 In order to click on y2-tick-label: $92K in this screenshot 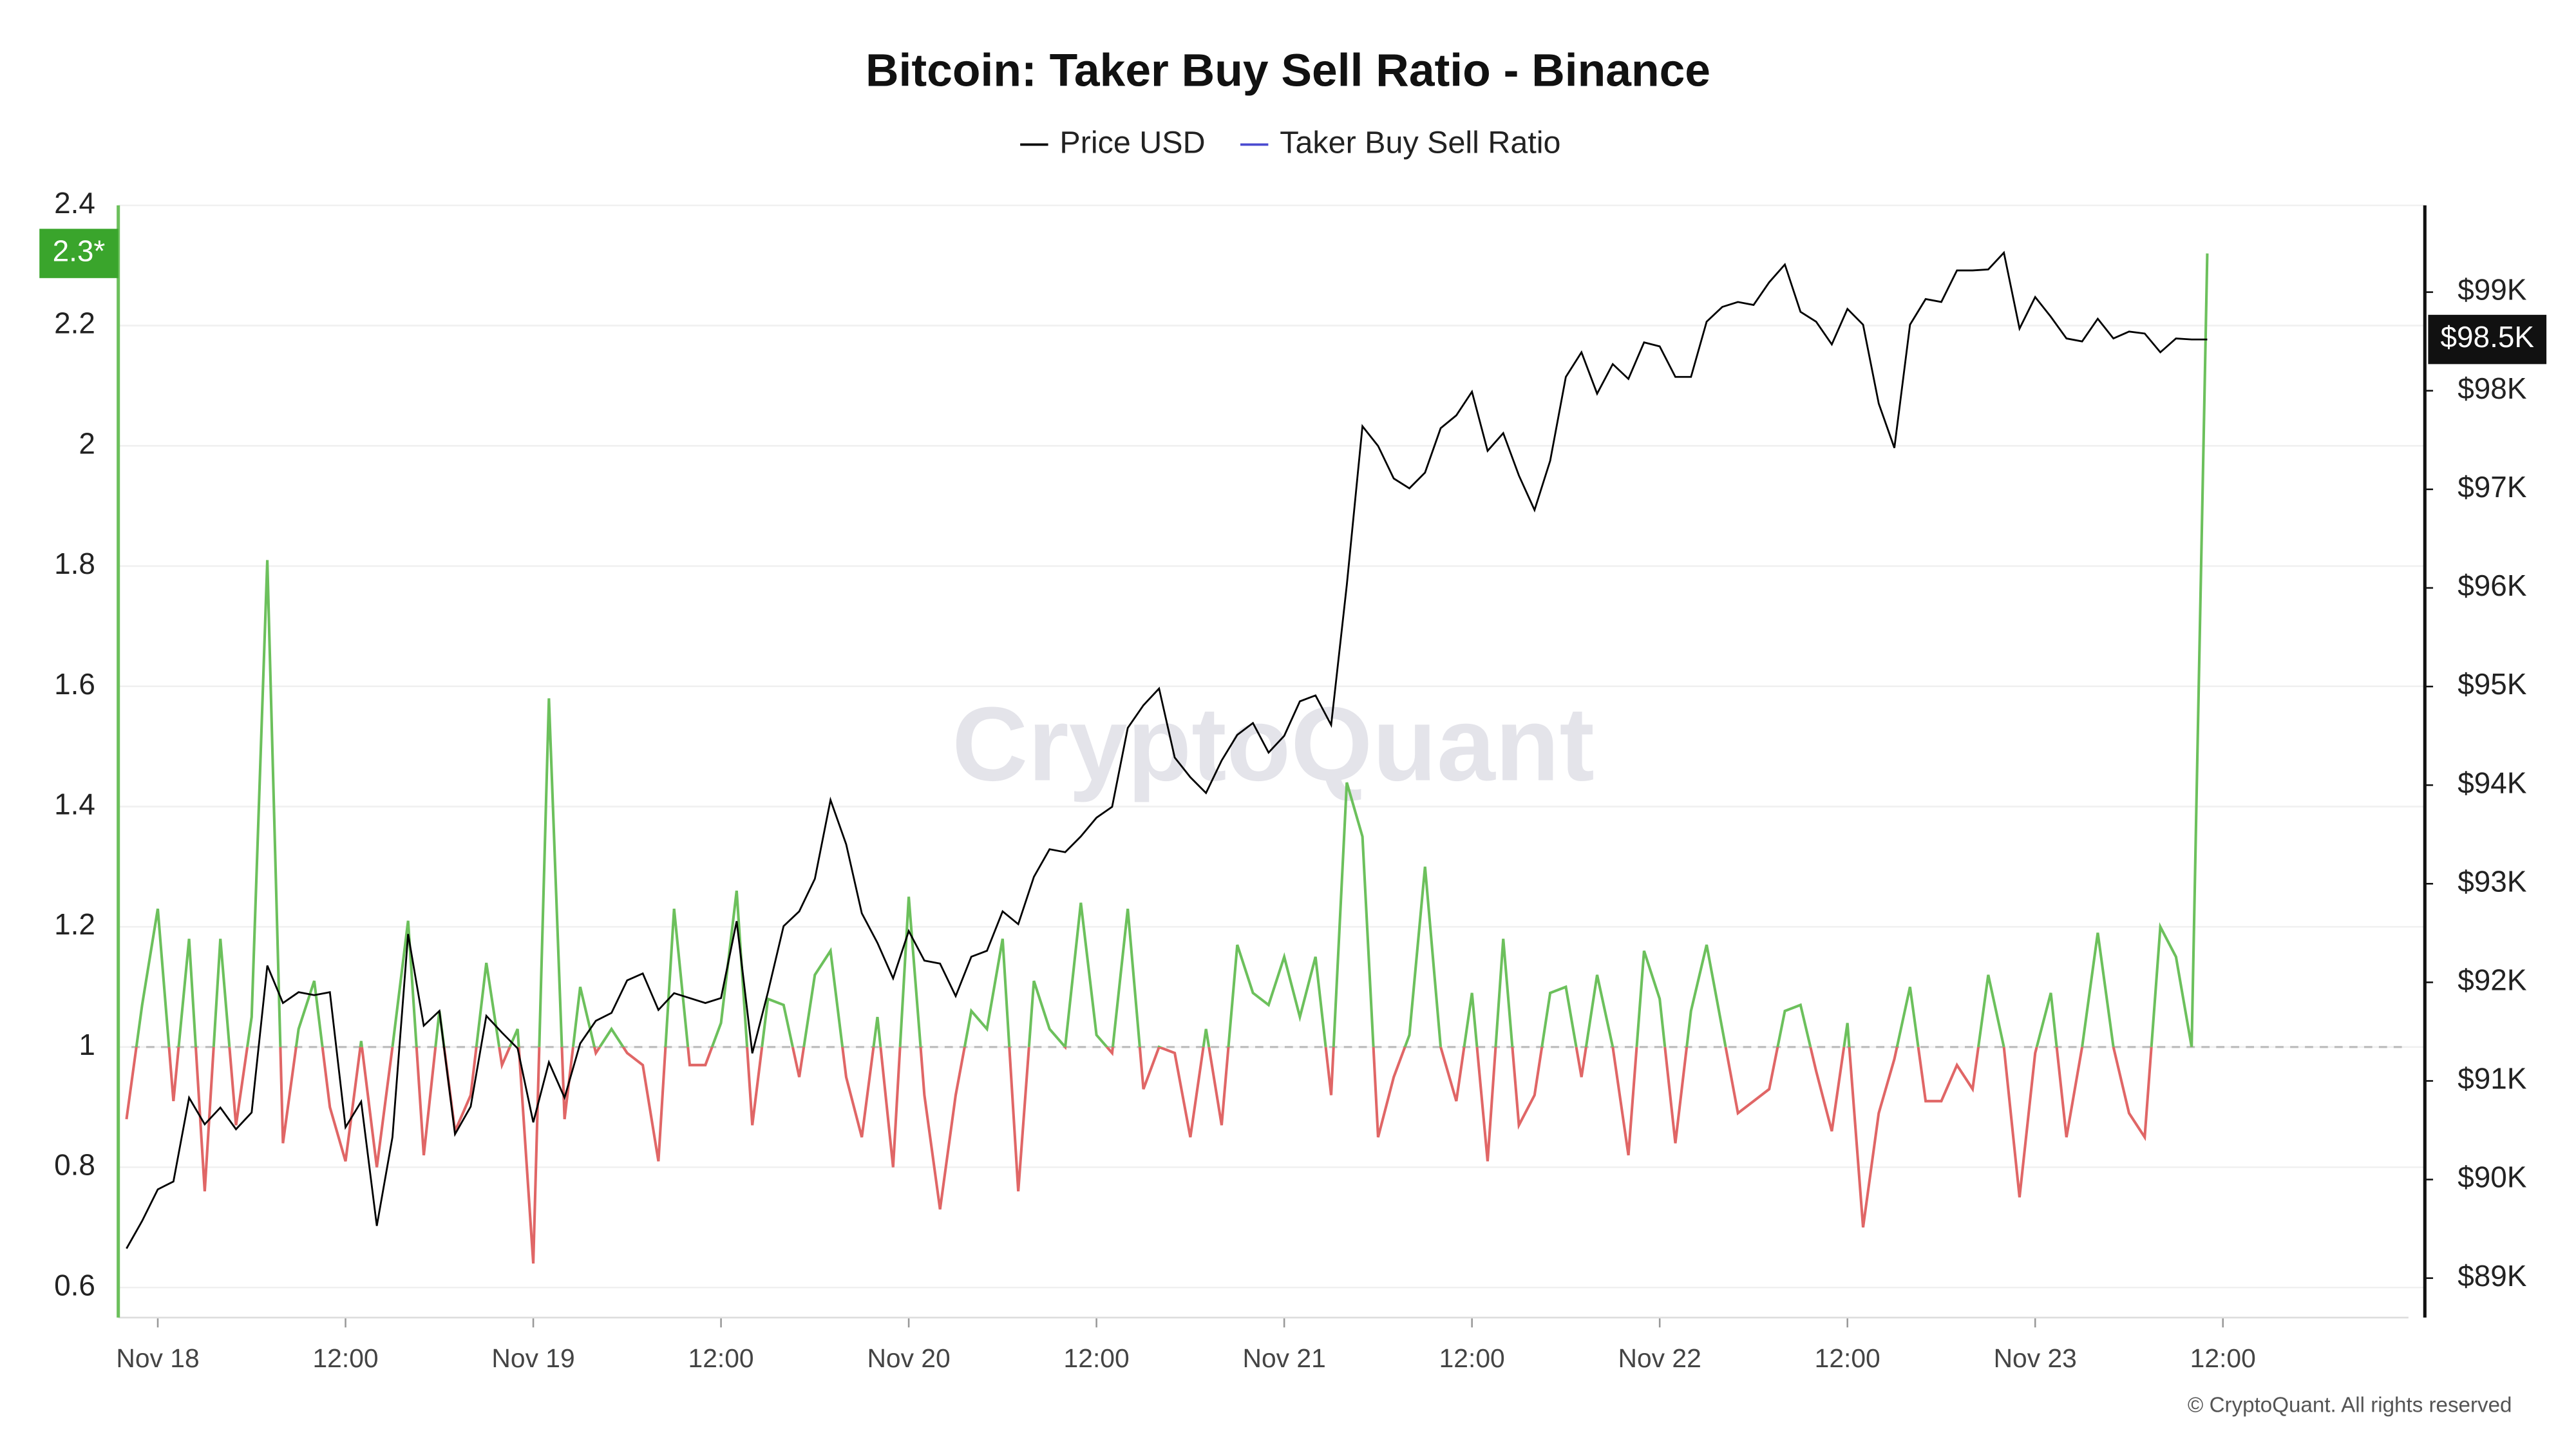, I will do `click(2492, 979)`.